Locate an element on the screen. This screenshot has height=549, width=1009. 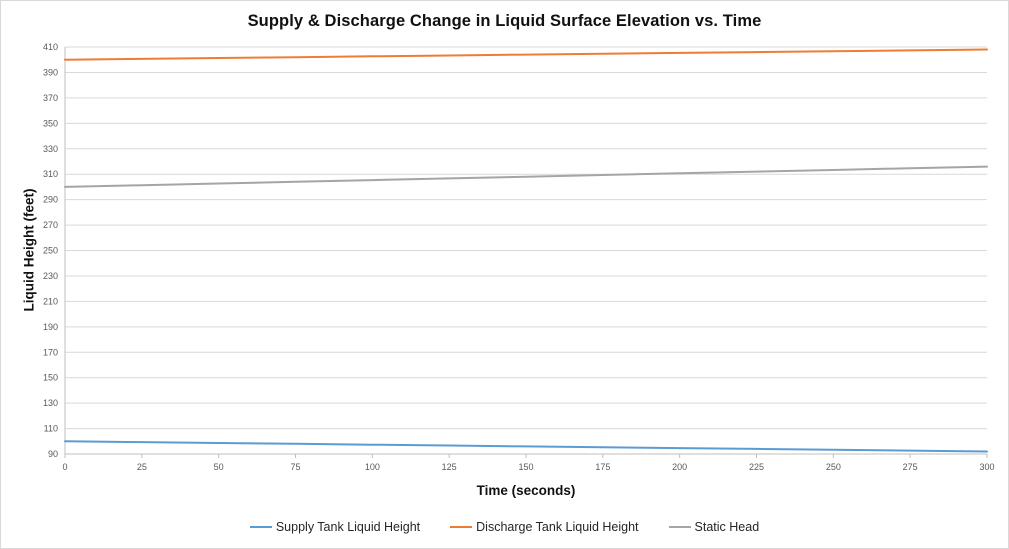
legend-item-static-head: Static Head is located at coordinates (714, 527).